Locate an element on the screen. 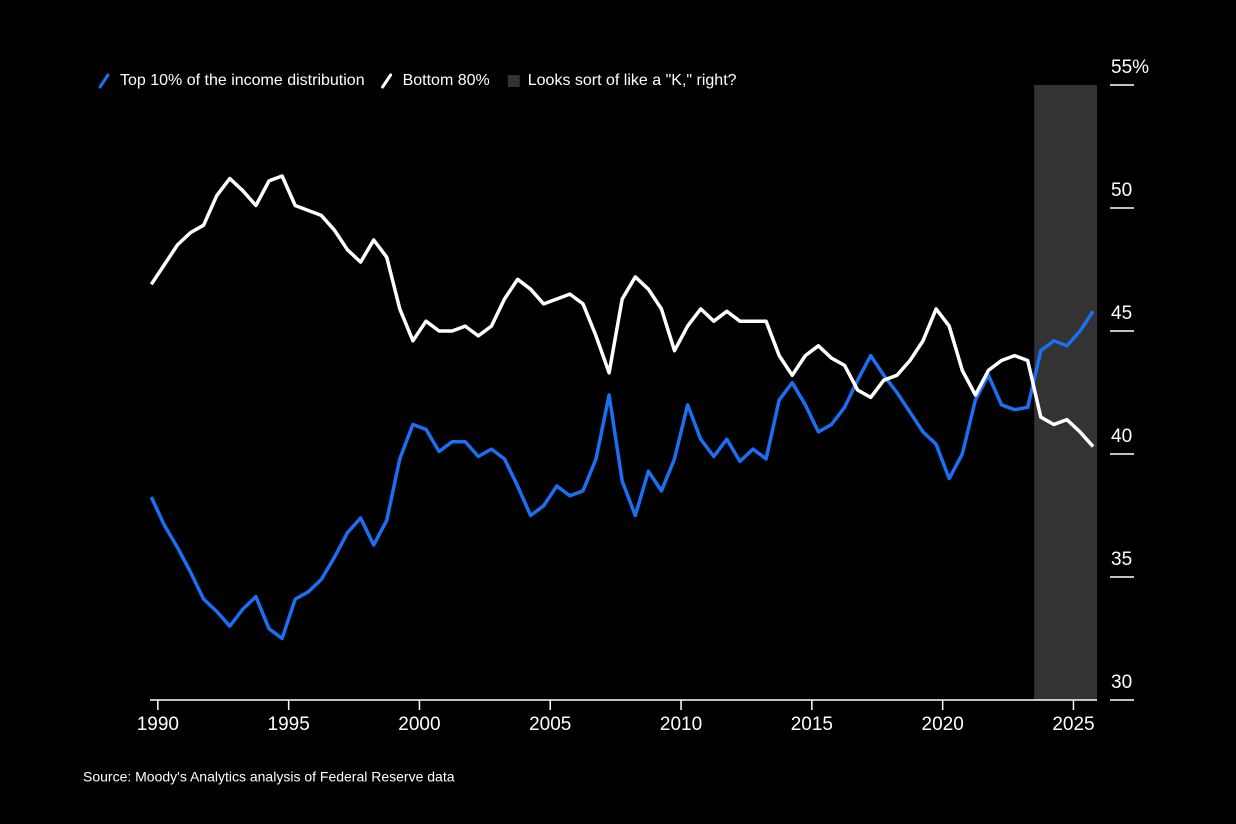  y-tick-label: 55% is located at coordinates (1130, 67).